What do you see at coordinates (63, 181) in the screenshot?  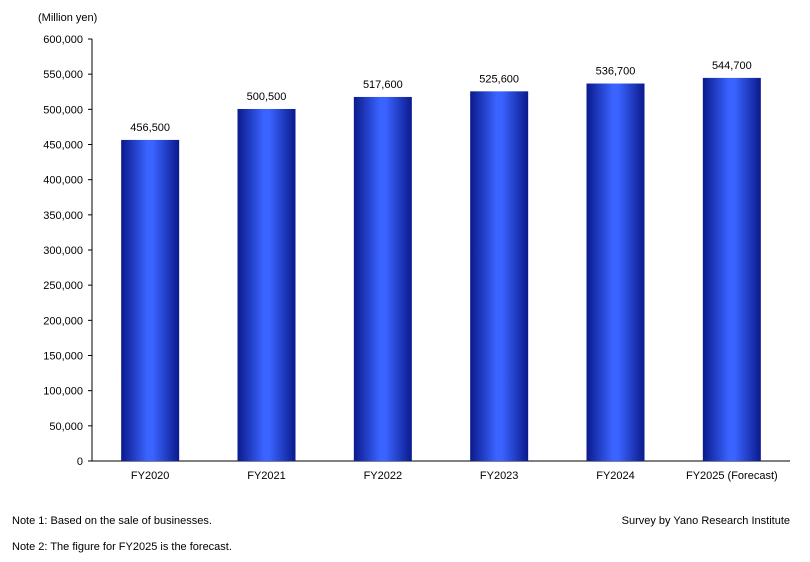 I see `y-tick-label: 400,000` at bounding box center [63, 181].